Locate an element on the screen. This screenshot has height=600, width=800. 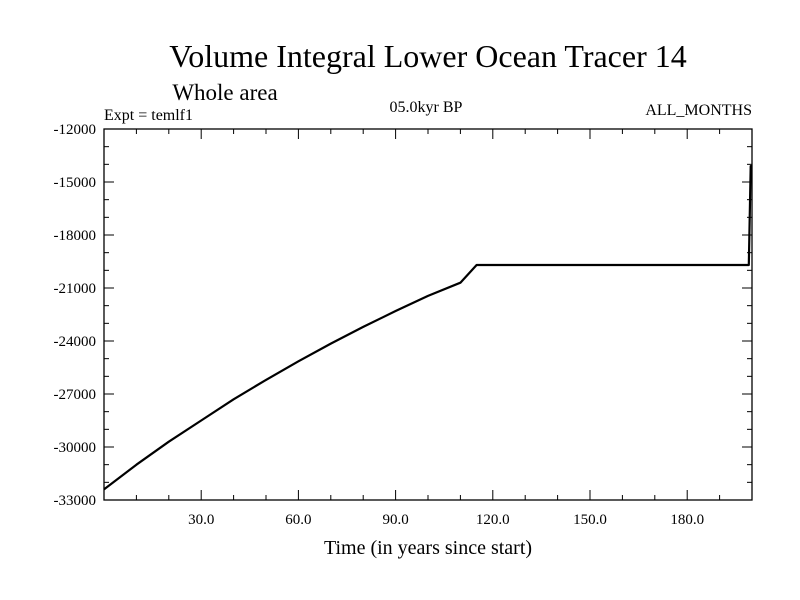
x-tick-label: 120.0 is located at coordinates (493, 520).